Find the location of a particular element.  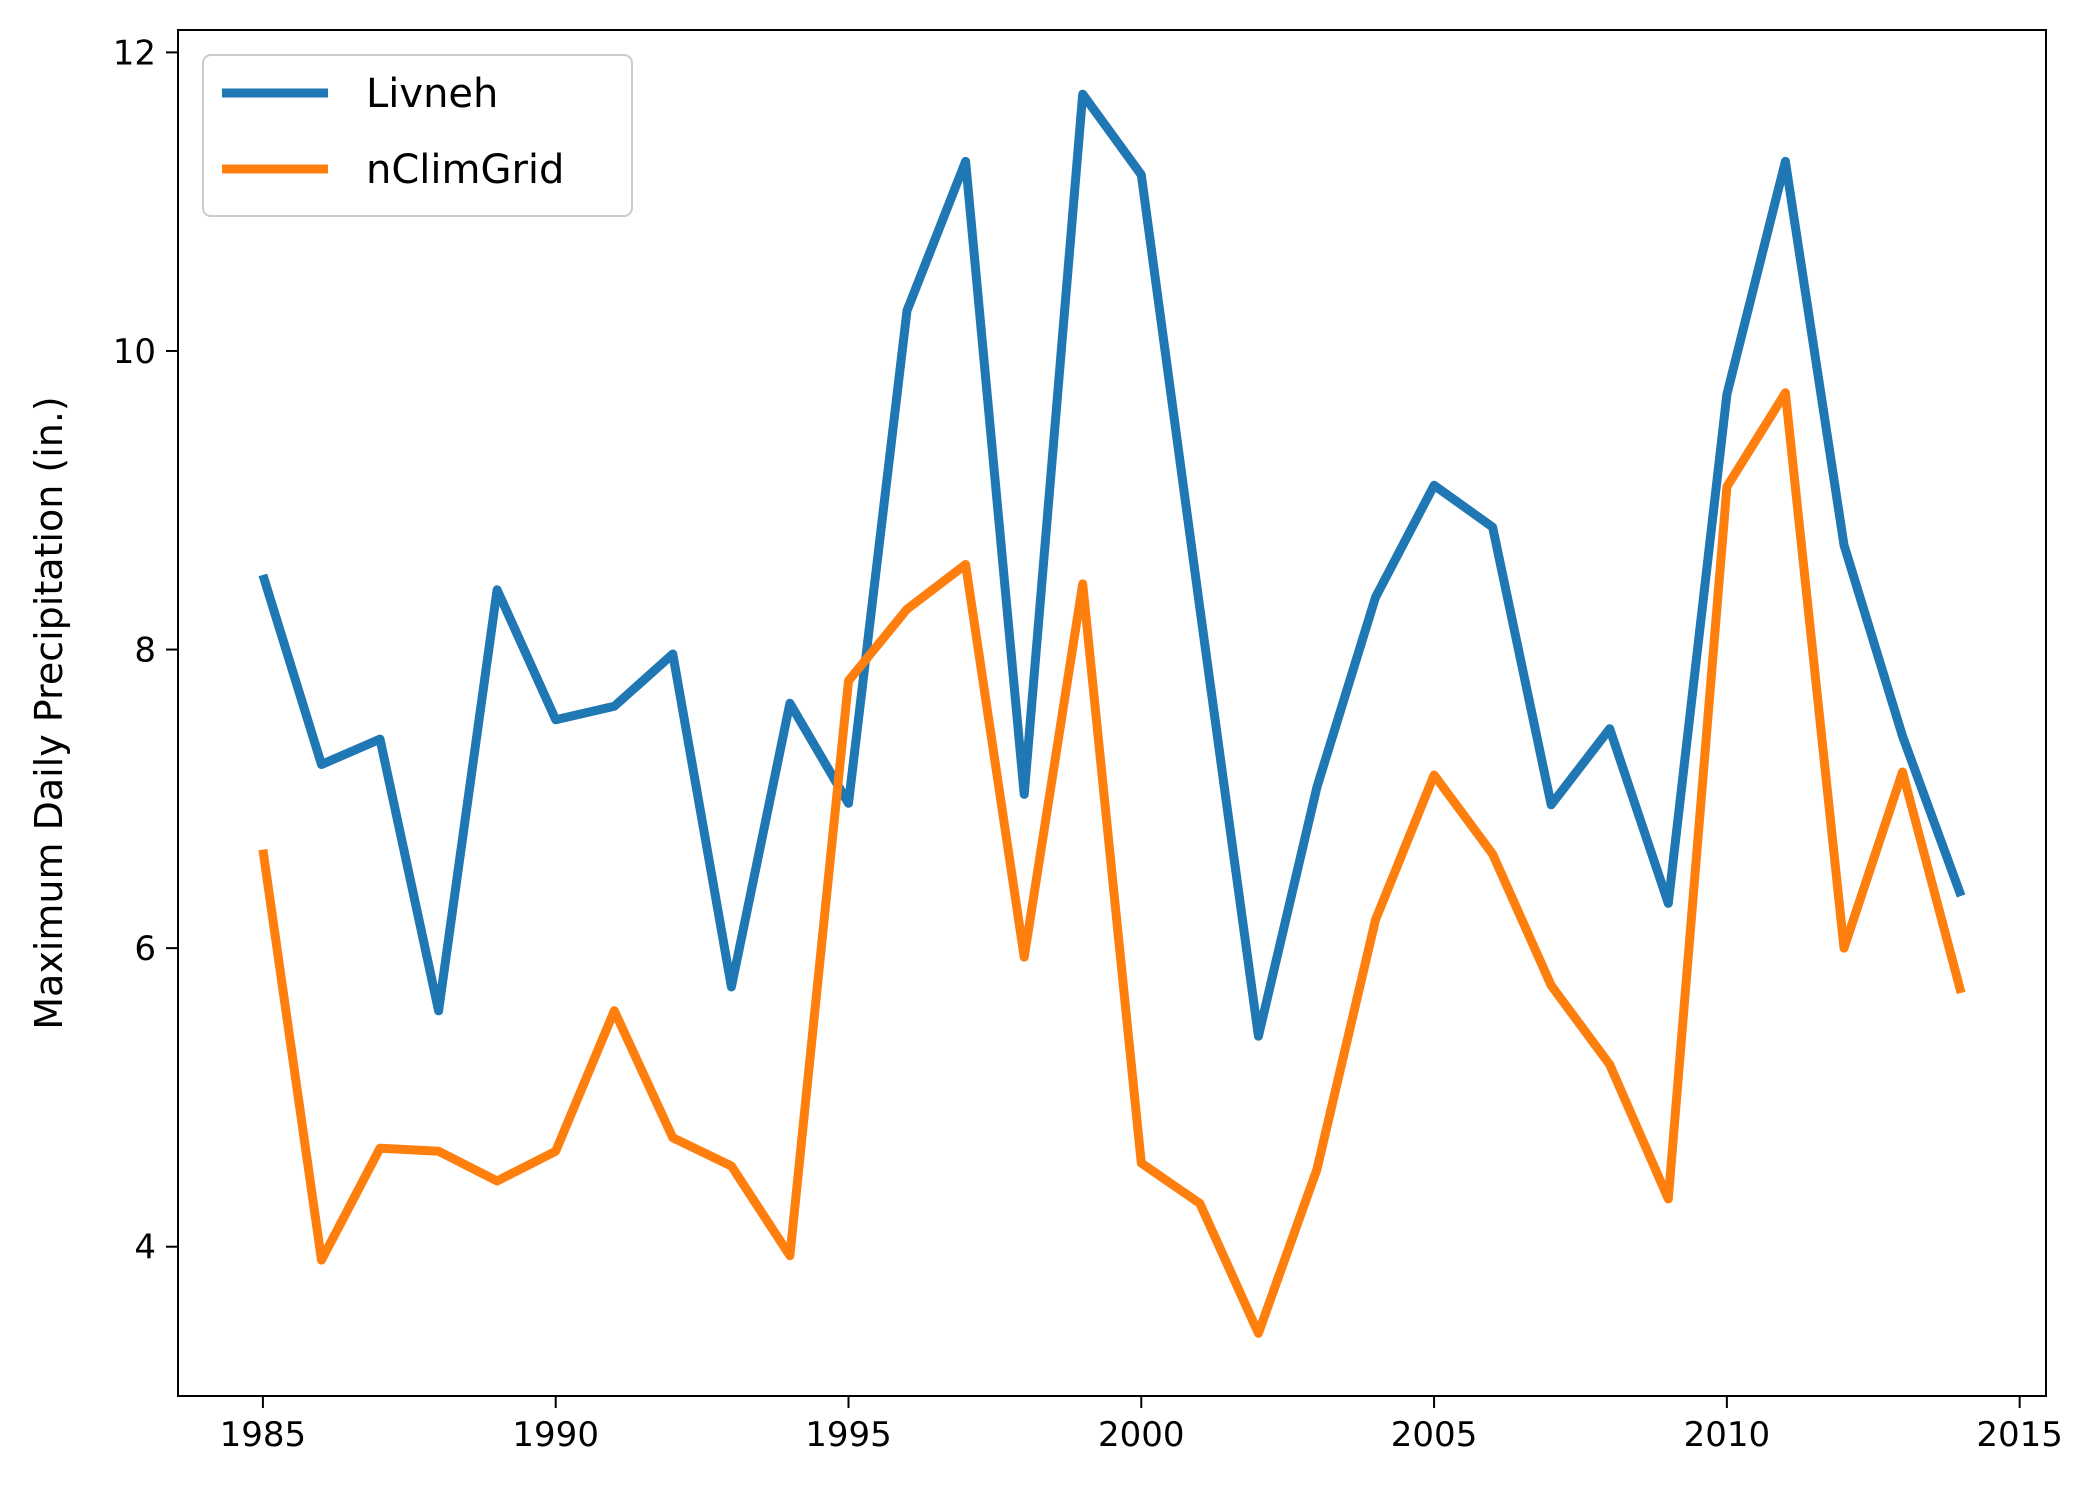

legend-label: nClimGrid is located at coordinates (465, 170).